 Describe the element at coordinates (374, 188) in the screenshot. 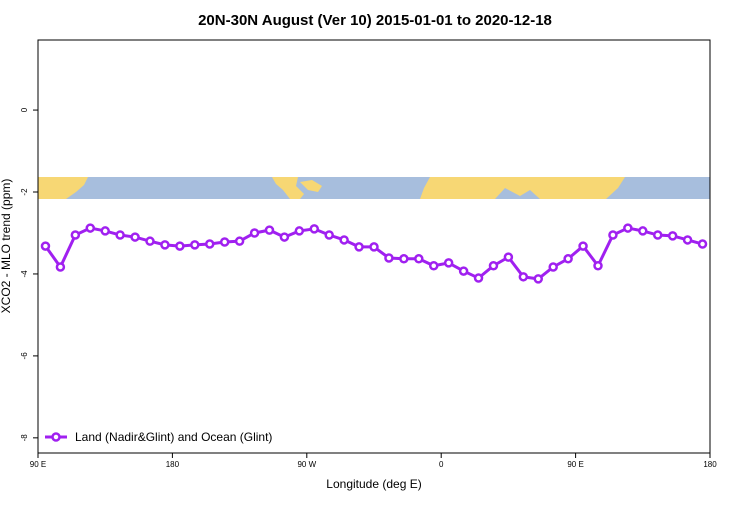

I see `map-strip` at that location.